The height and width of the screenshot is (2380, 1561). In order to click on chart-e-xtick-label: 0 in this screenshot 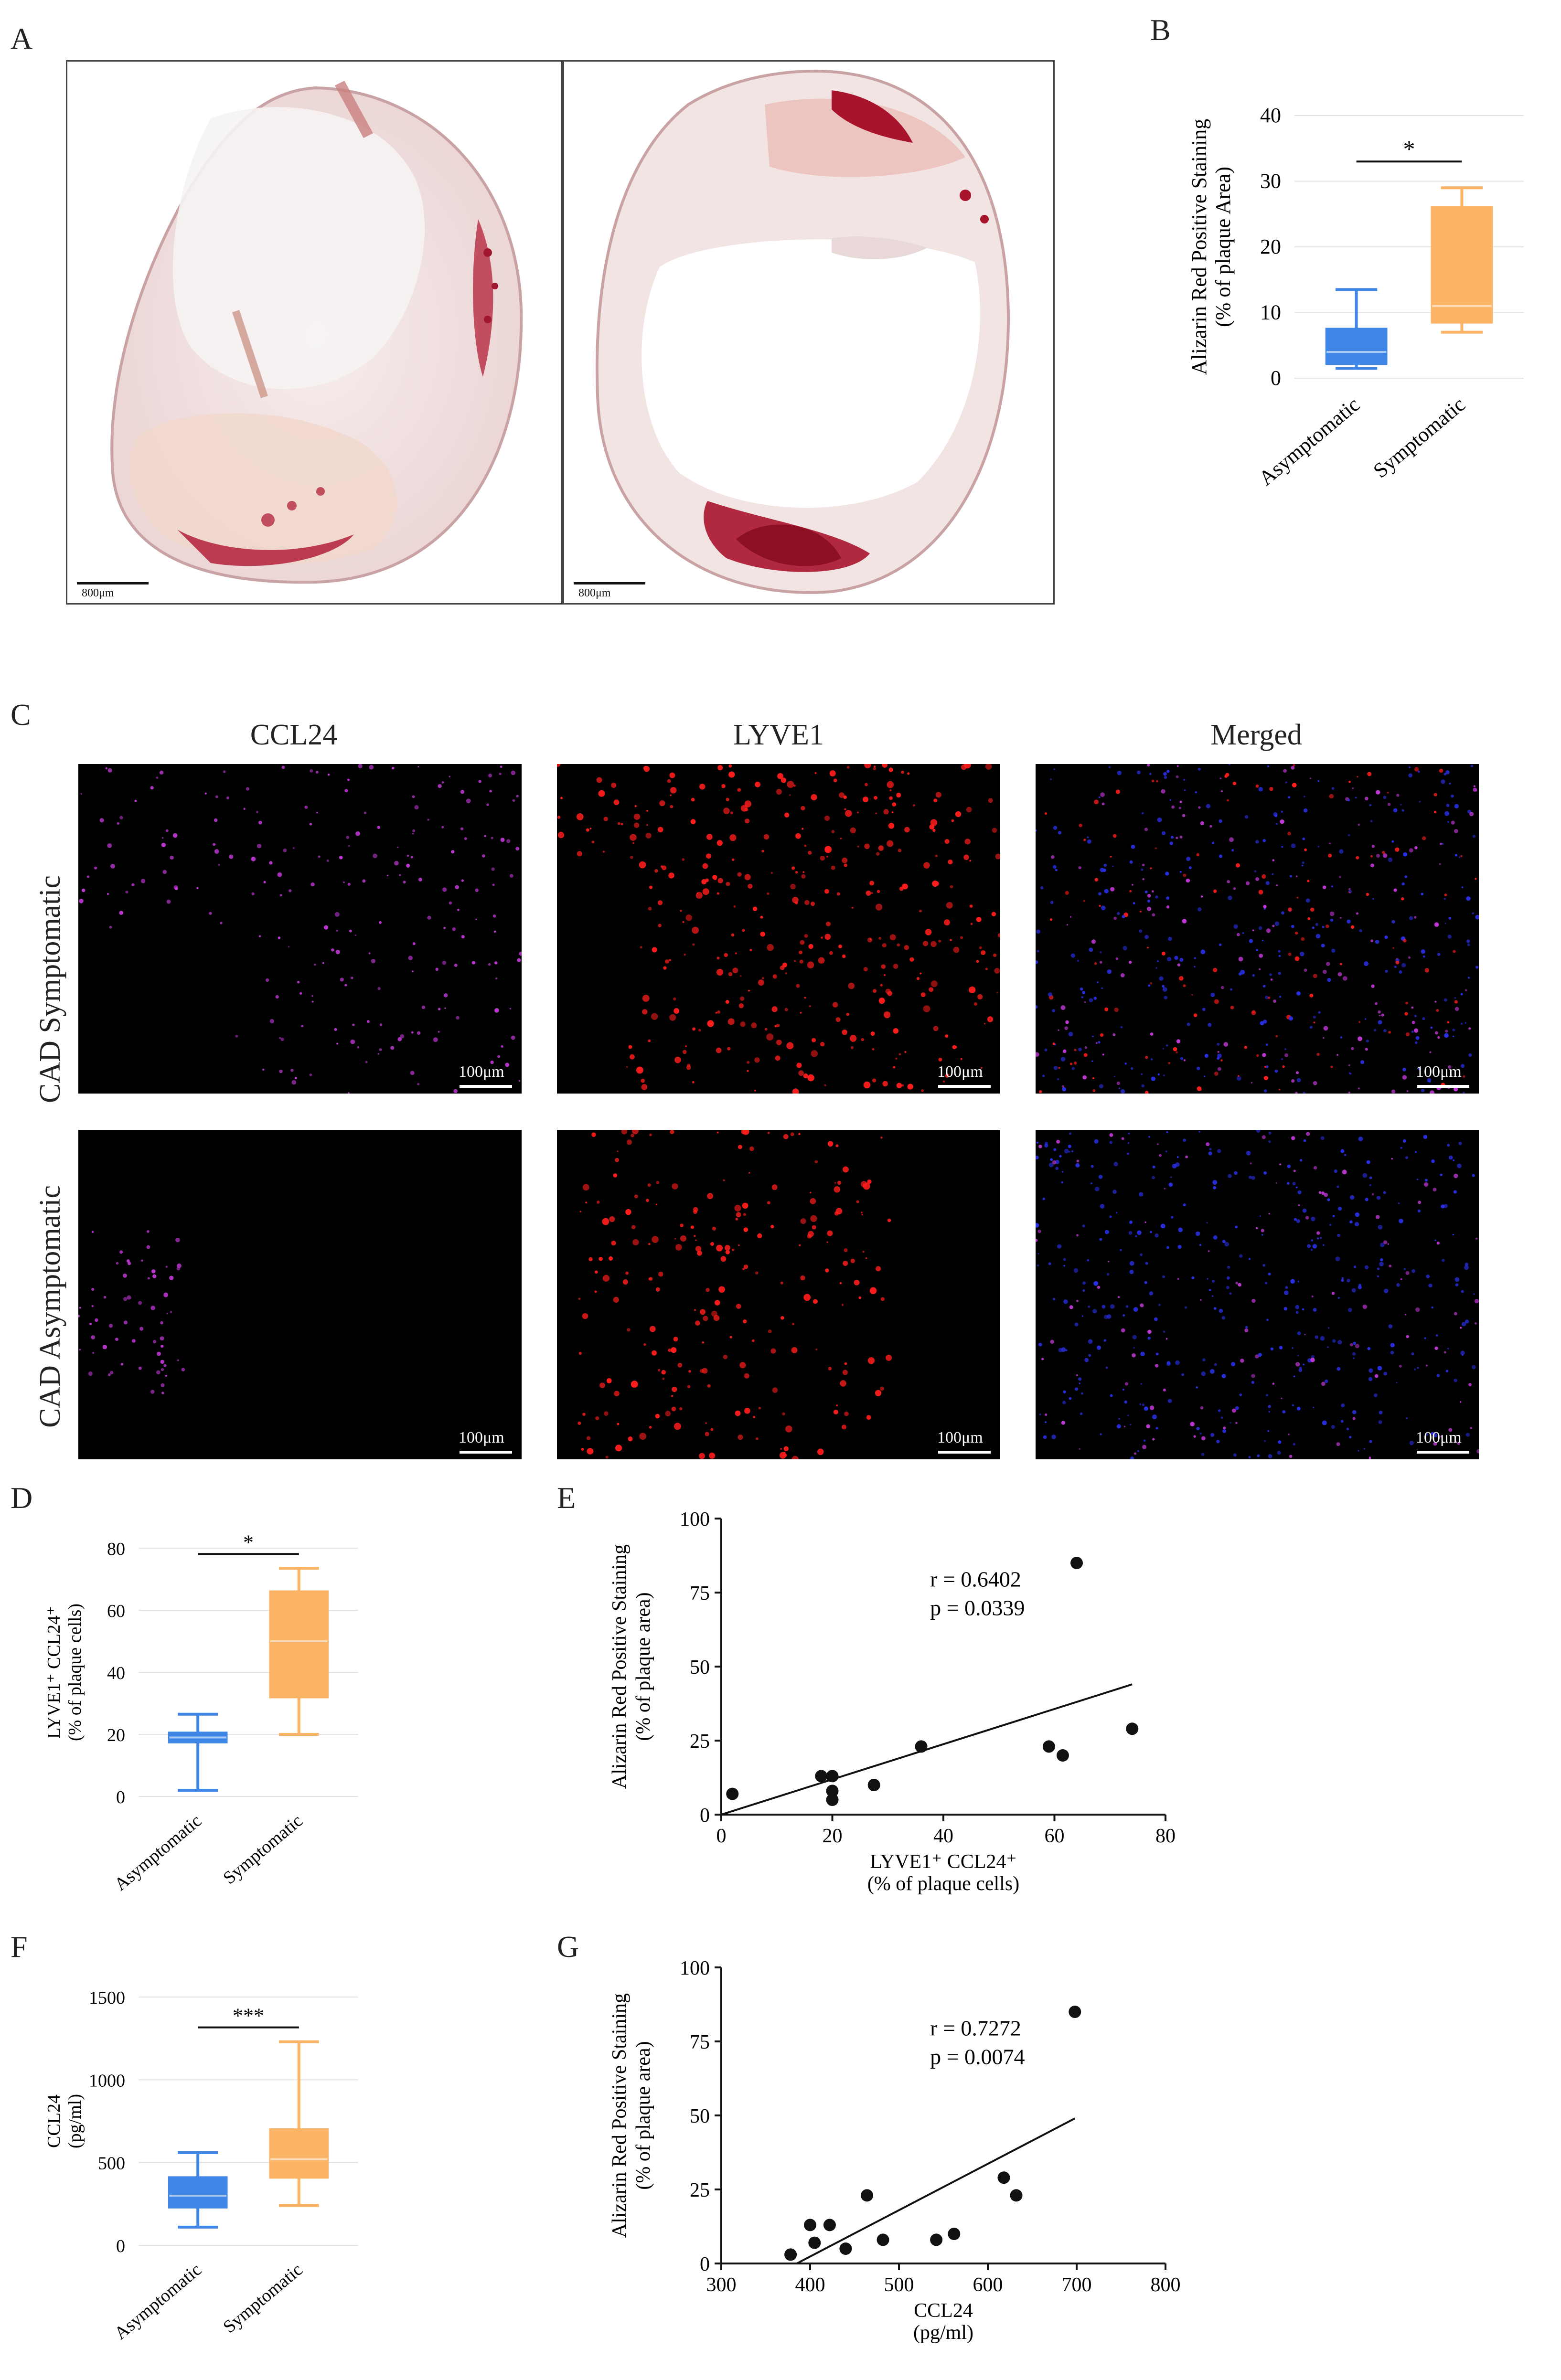, I will do `click(721, 1836)`.